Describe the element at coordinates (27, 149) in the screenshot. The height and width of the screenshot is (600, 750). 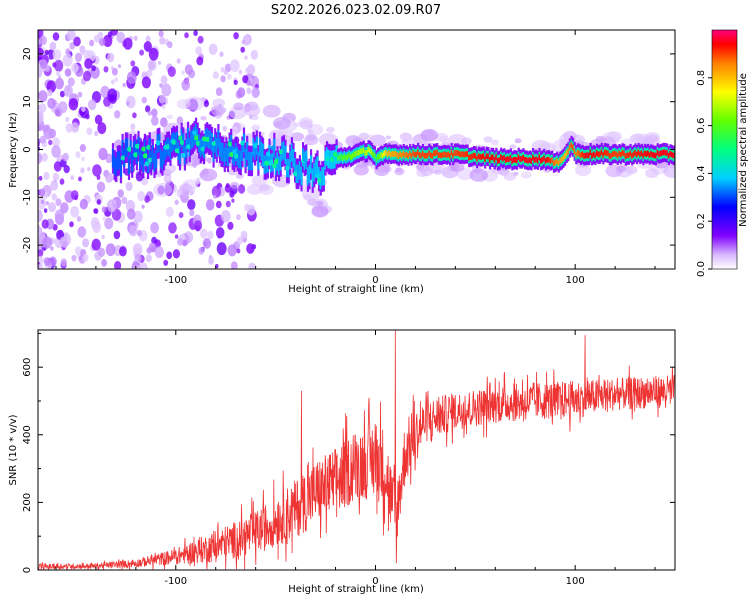
I see `y-tick-label: 0` at that location.